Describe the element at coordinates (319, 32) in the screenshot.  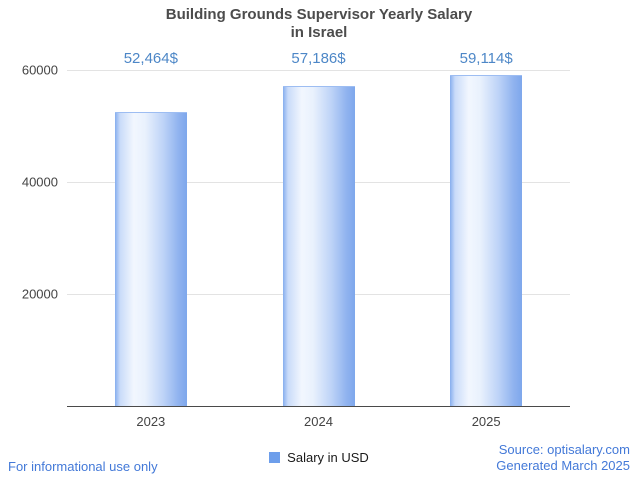
I see `chart-title-line2: in Israel` at that location.